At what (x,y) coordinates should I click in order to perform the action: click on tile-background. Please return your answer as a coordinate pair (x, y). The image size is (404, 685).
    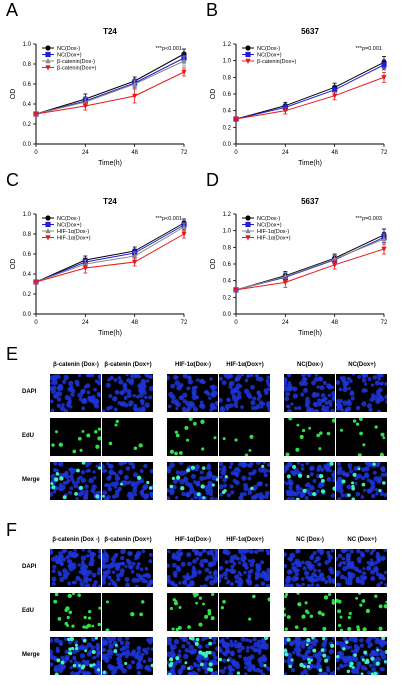
    Looking at the image, I should click on (75, 612).